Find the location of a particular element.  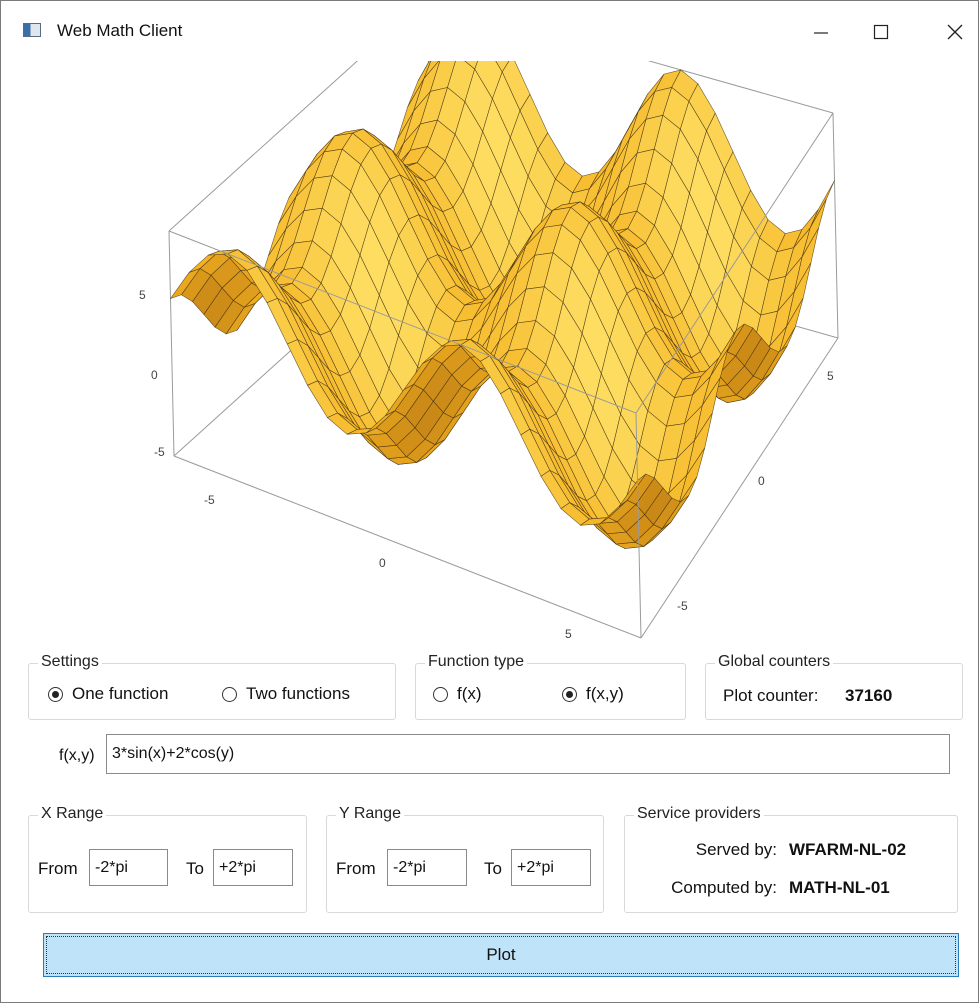

radio-fx: f(x) is located at coordinates (457, 694).